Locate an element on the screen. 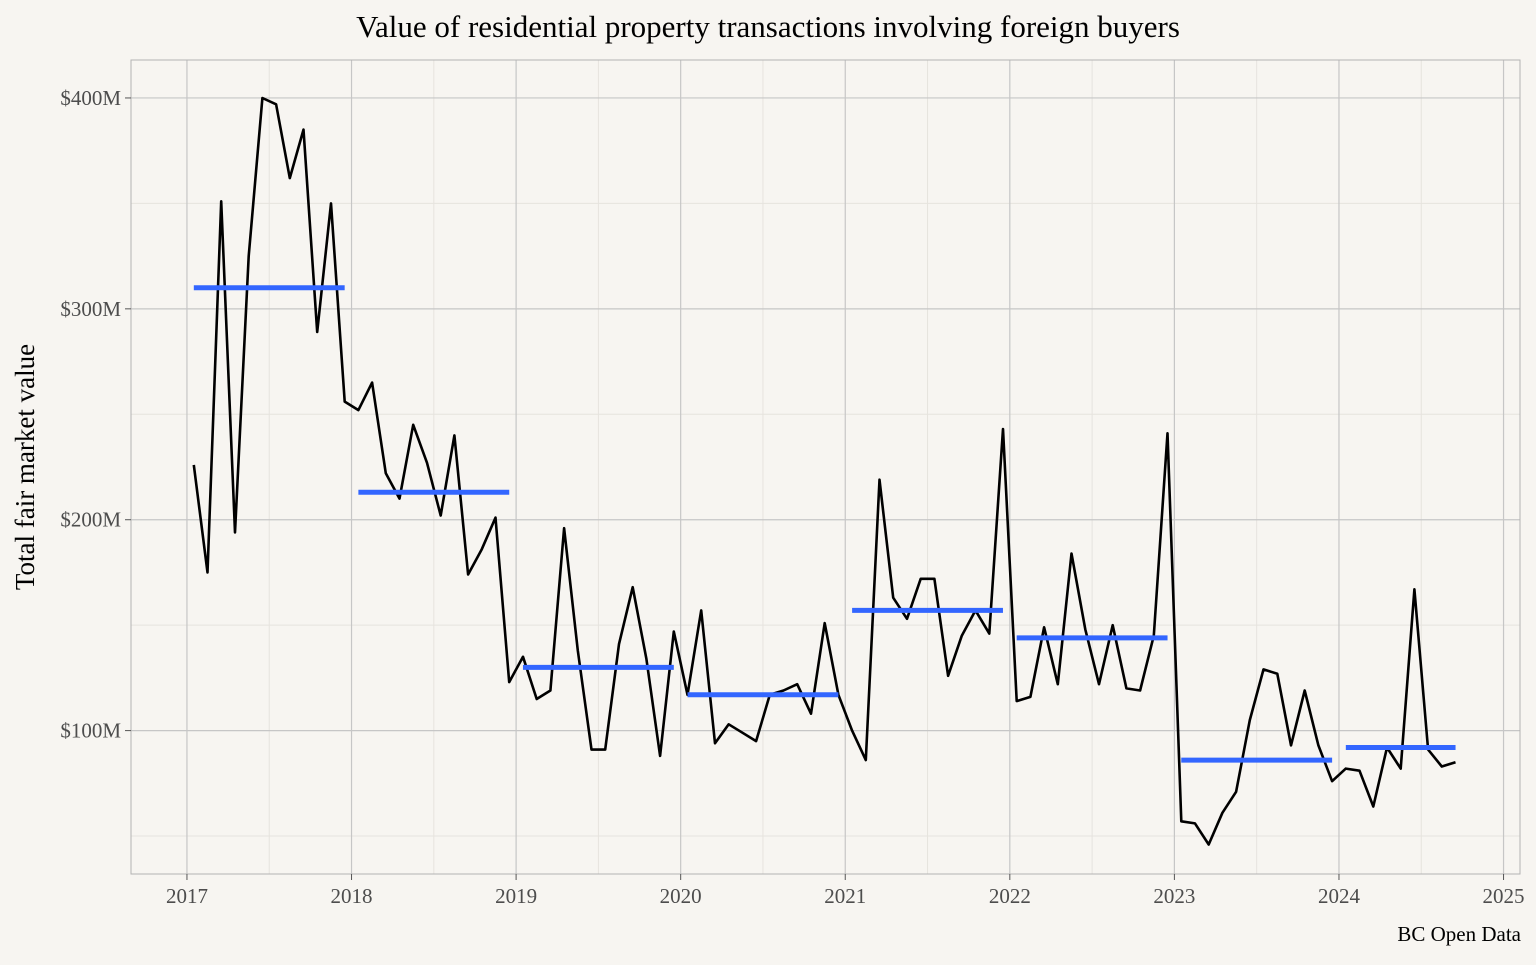  chart-caption: BC Open Data is located at coordinates (1459, 934).